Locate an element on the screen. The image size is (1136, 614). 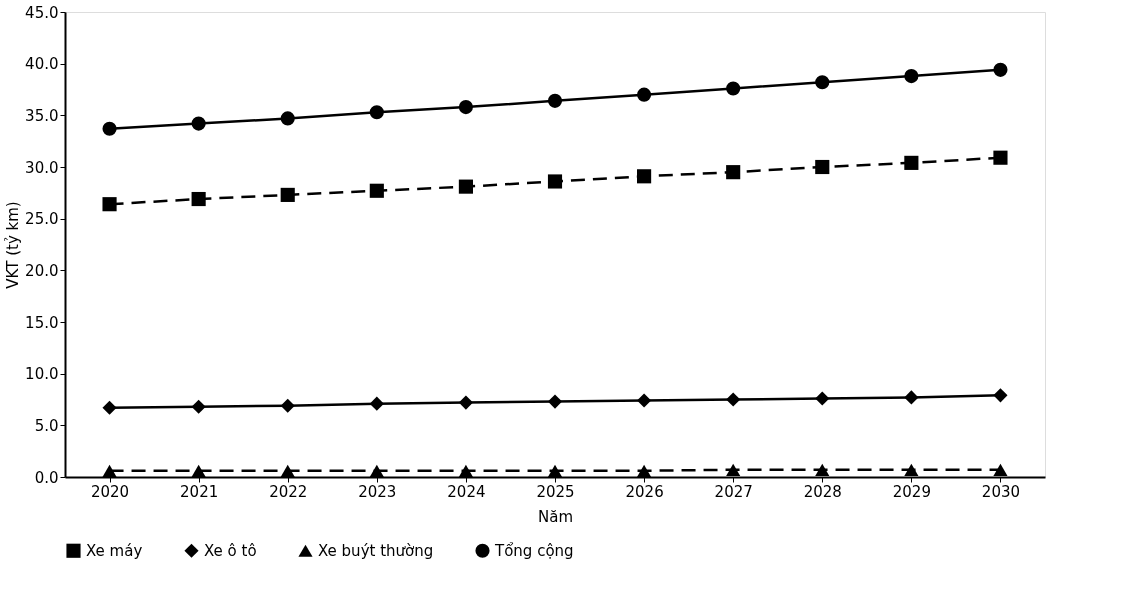
x-tick-label: 2022 is located at coordinates (288, 491).